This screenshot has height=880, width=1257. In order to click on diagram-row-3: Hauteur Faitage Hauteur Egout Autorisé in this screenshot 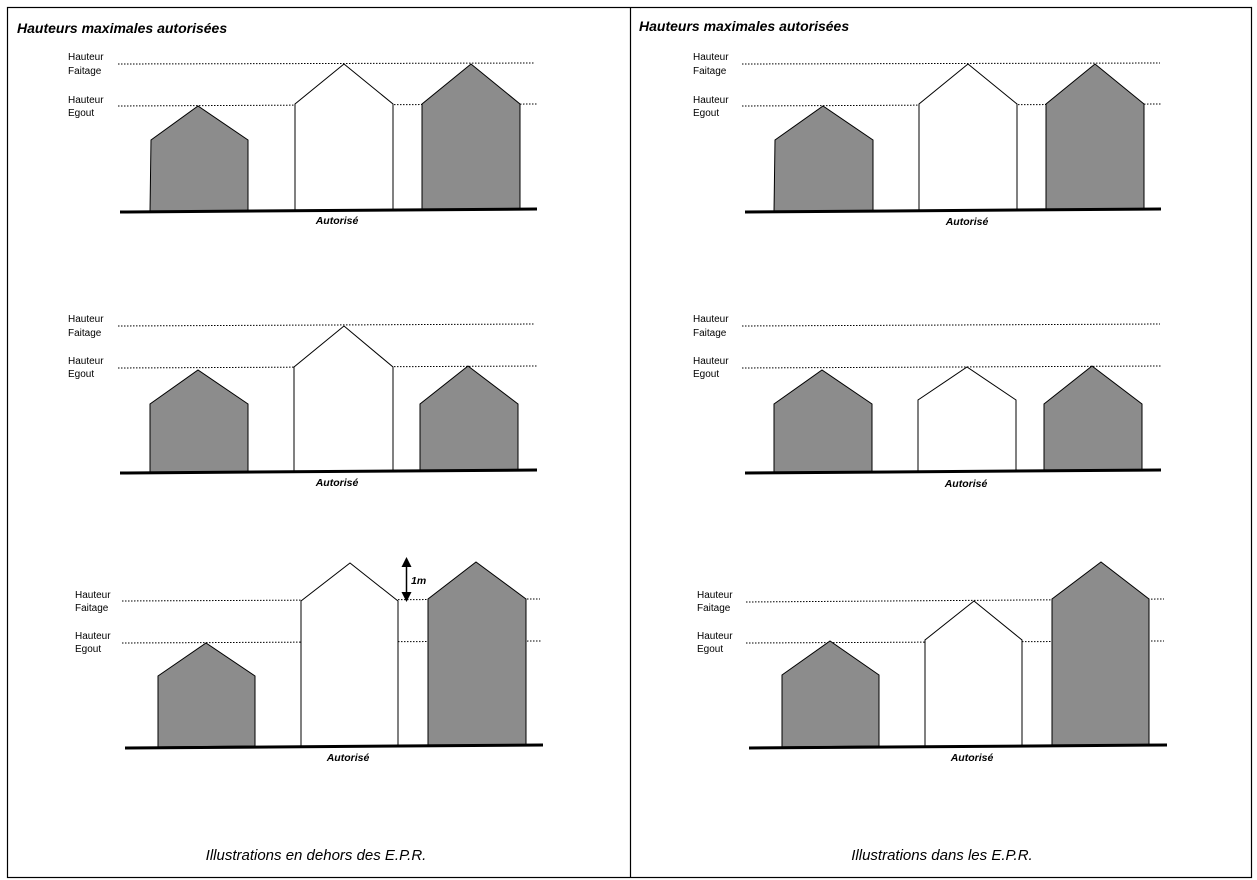, I will do `click(932, 662)`.